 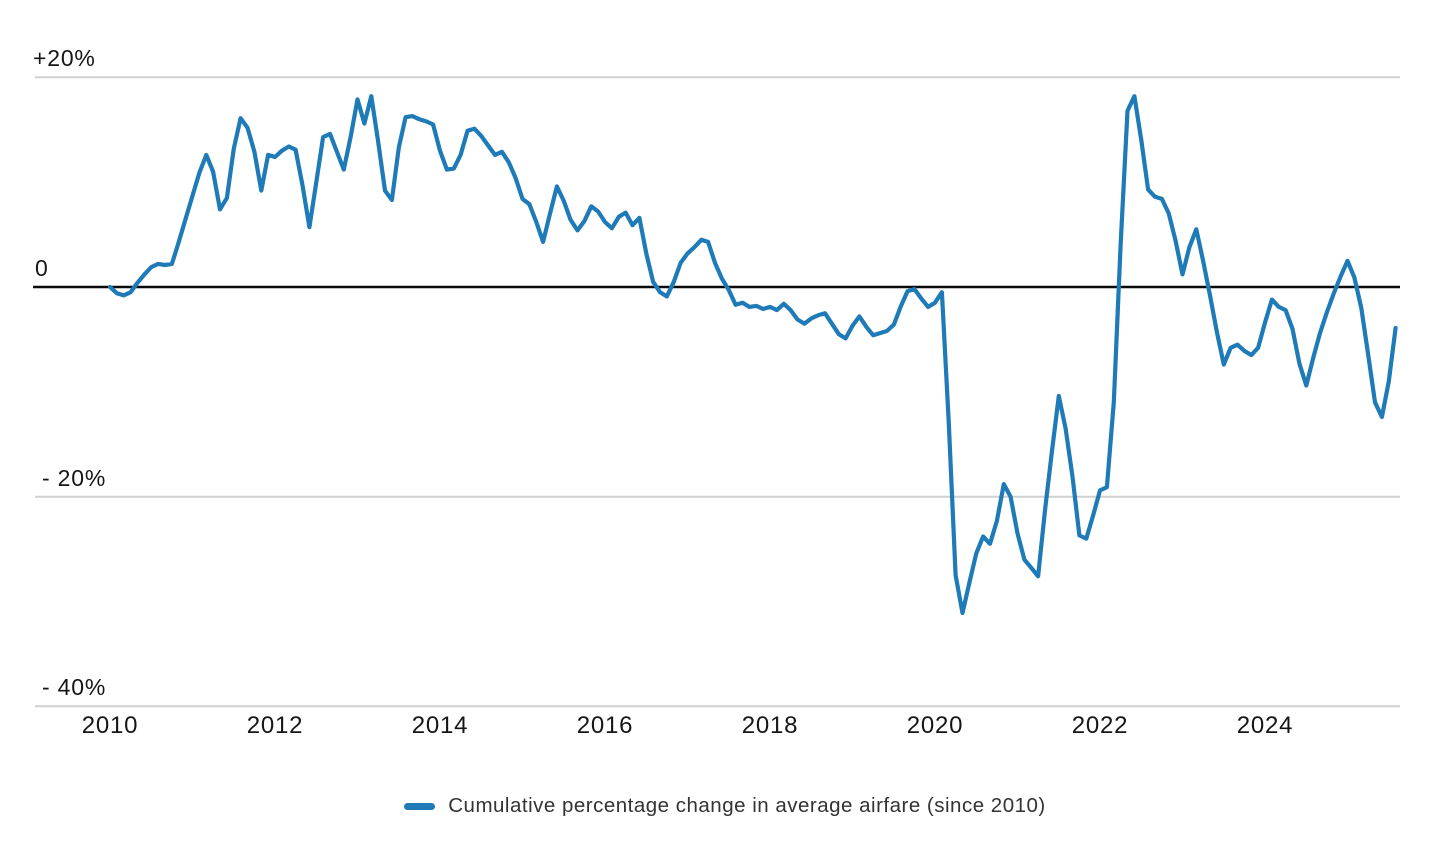 I want to click on x-tick-label: 2022, so click(x=1100, y=725).